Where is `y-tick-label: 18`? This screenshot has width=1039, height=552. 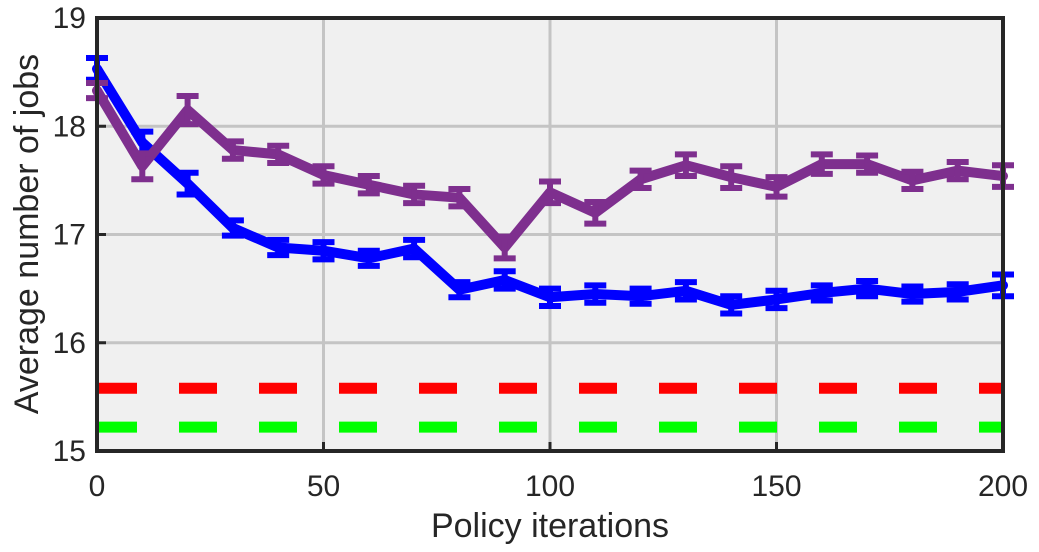 y-tick-label: 18 is located at coordinates (69, 126).